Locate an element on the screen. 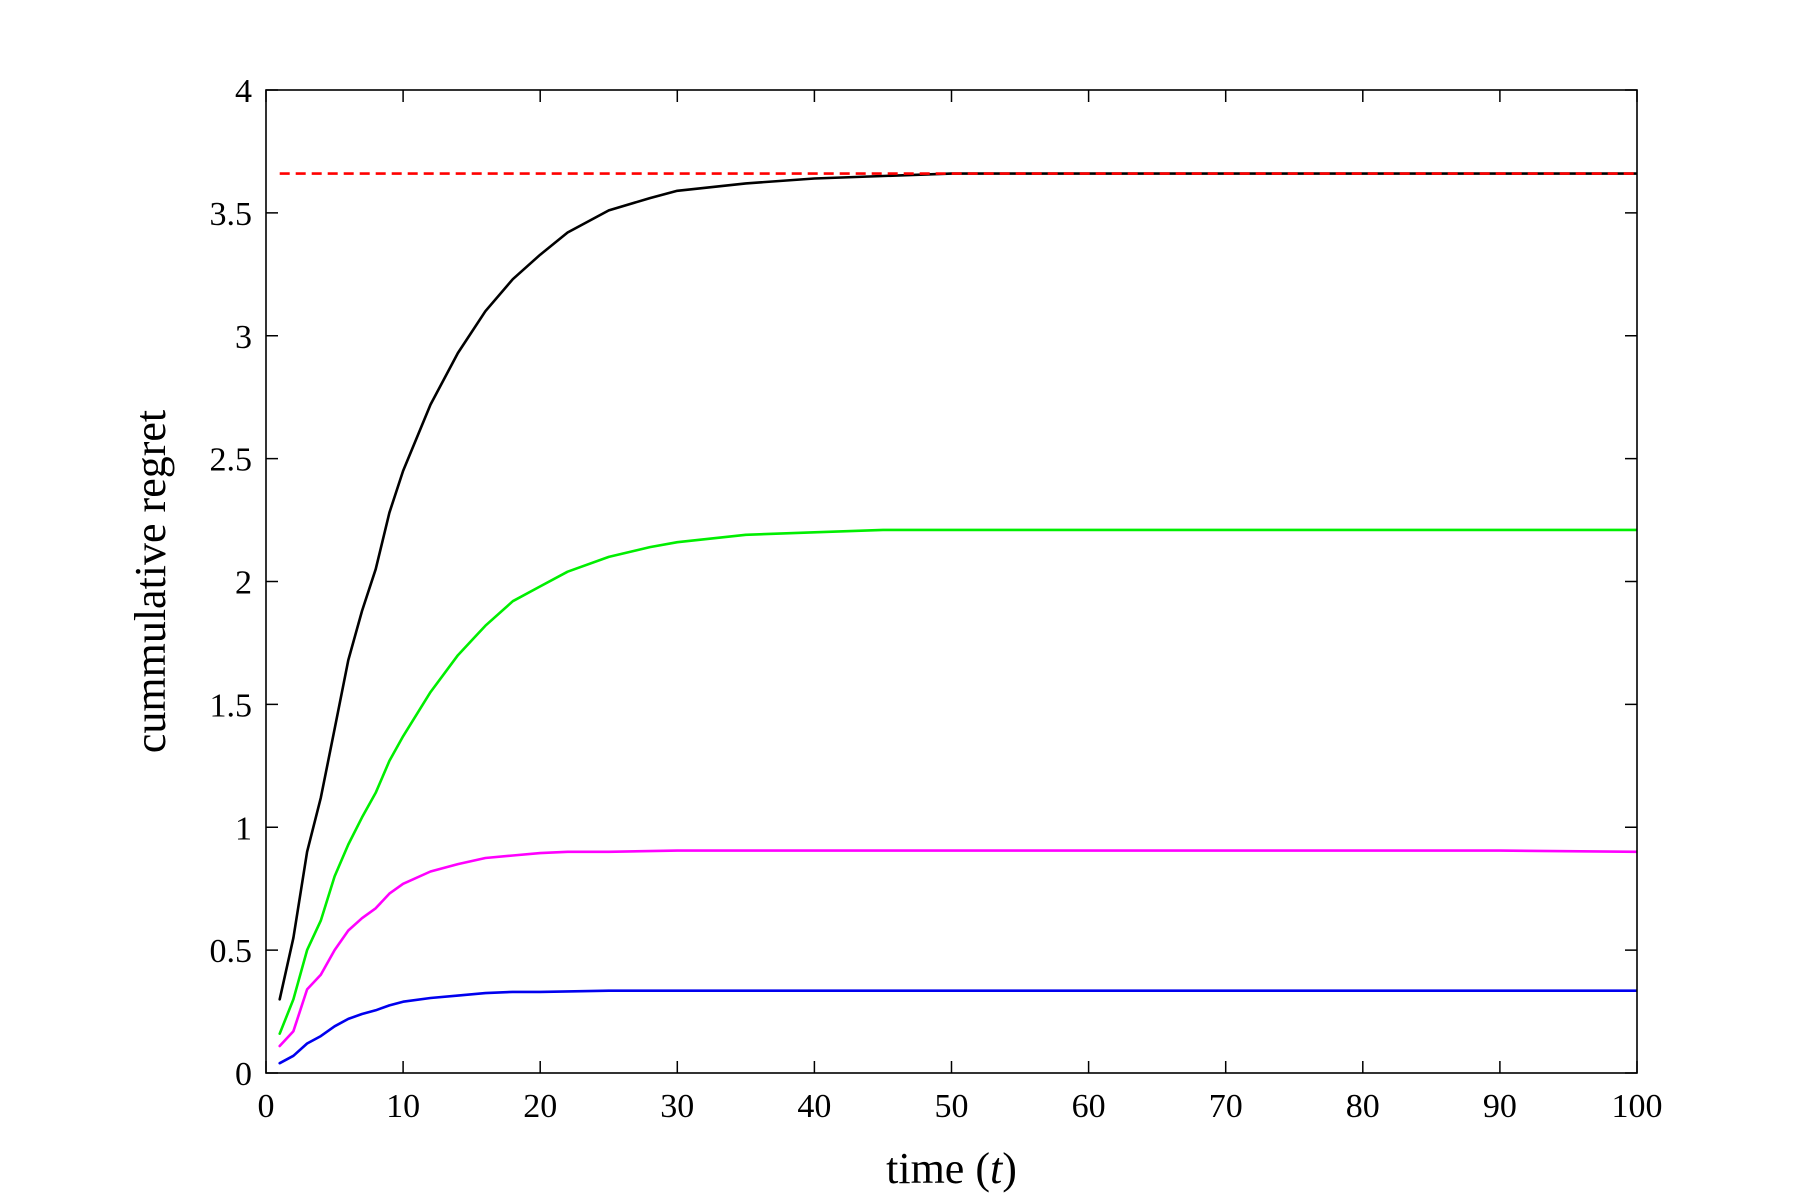  x-tick-label: 0 is located at coordinates (266, 1106).